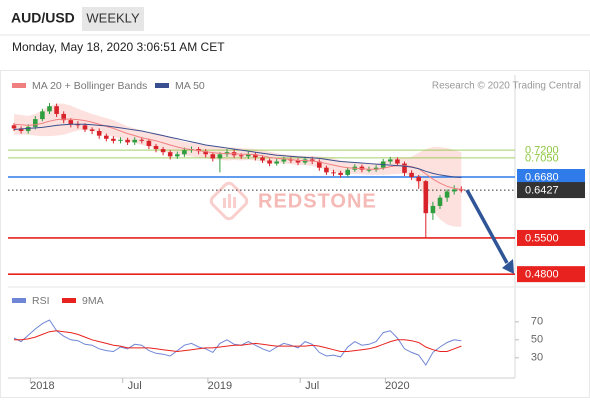 The width and height of the screenshot is (590, 405). What do you see at coordinates (537, 322) in the screenshot?
I see `y-tick-label: 70` at bounding box center [537, 322].